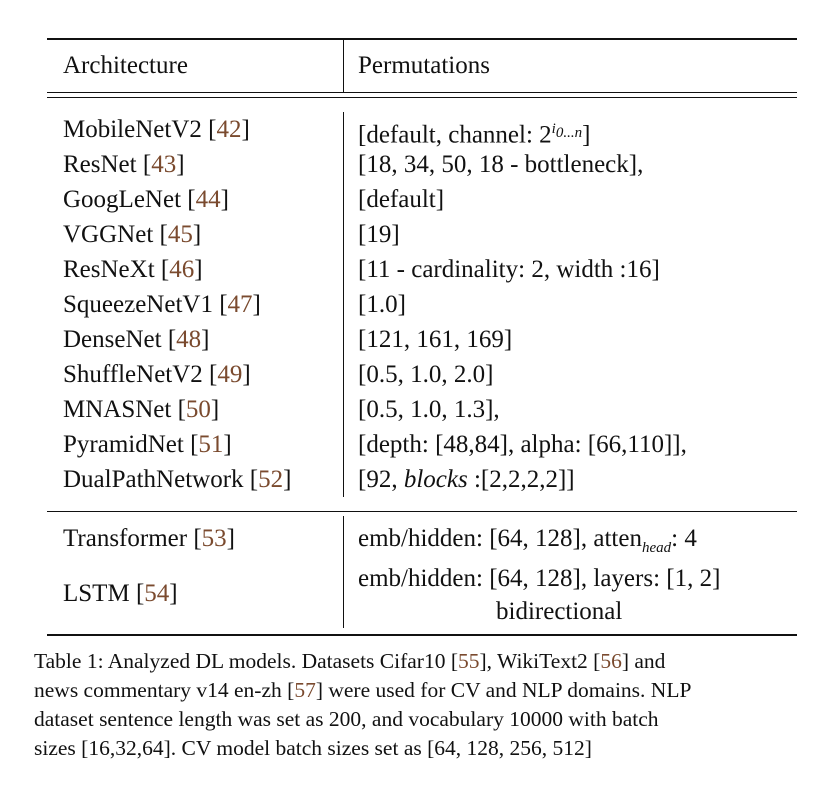  What do you see at coordinates (125, 538) in the screenshot?
I see `arch-name: Transformer` at bounding box center [125, 538].